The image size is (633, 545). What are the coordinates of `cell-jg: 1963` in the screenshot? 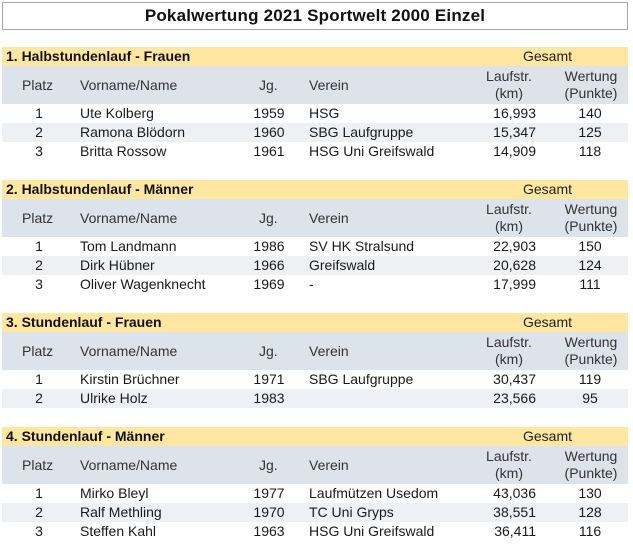 It's located at (269, 531).